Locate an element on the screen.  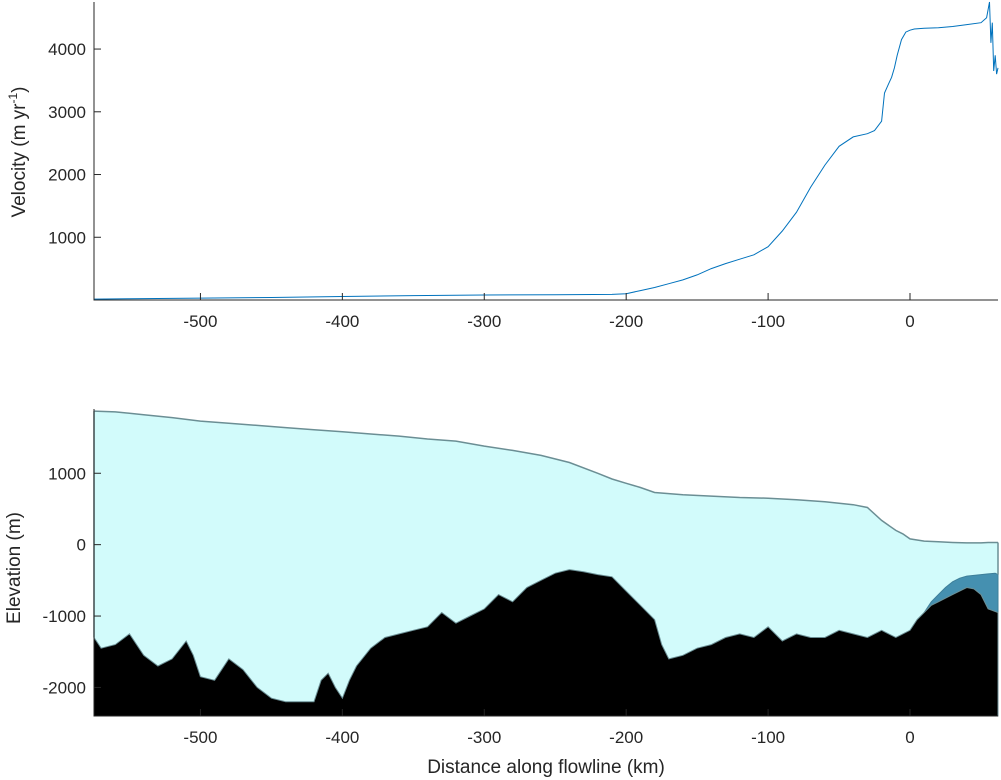
velocity-x-ticks: -500 -400 -300 -200 -100 0 is located at coordinates (549, 312).